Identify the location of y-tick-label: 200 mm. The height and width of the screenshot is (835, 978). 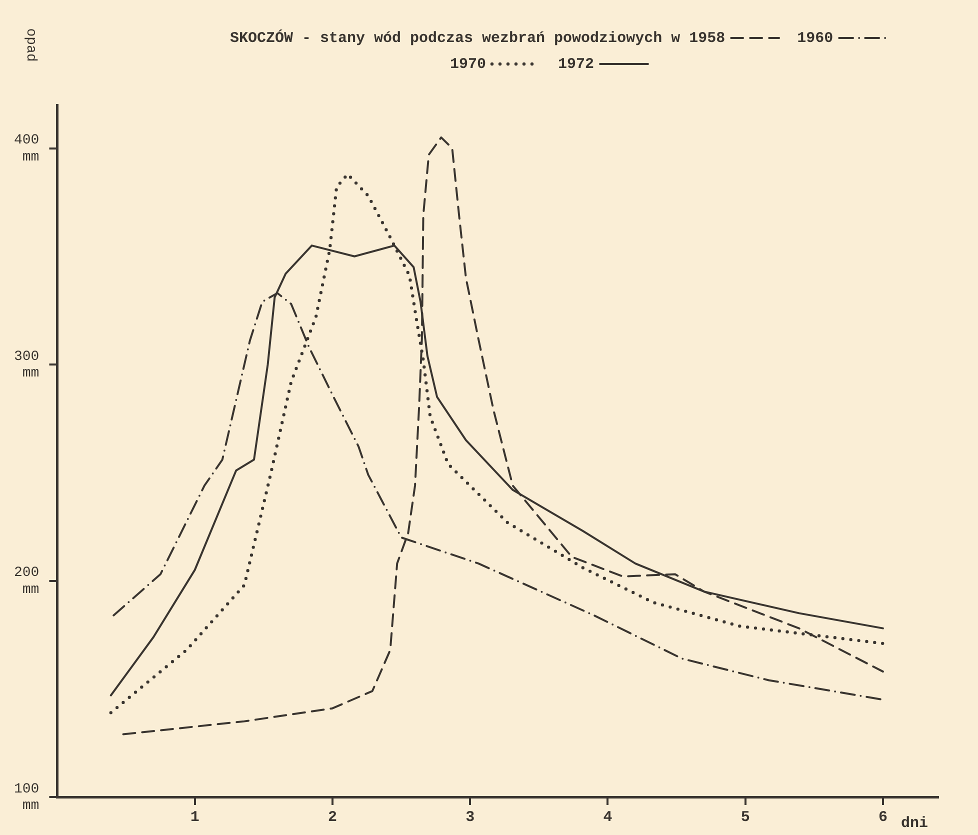
(27, 581).